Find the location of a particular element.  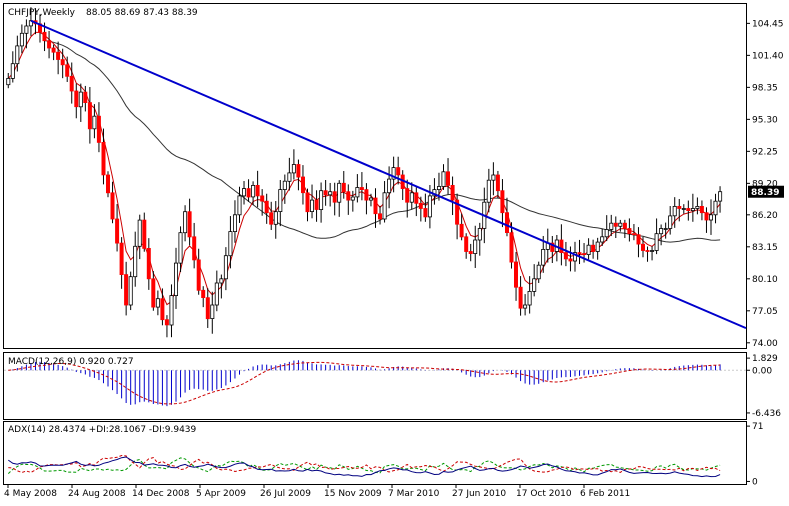

price-tick-label: 74.00 is located at coordinates (765, 344).